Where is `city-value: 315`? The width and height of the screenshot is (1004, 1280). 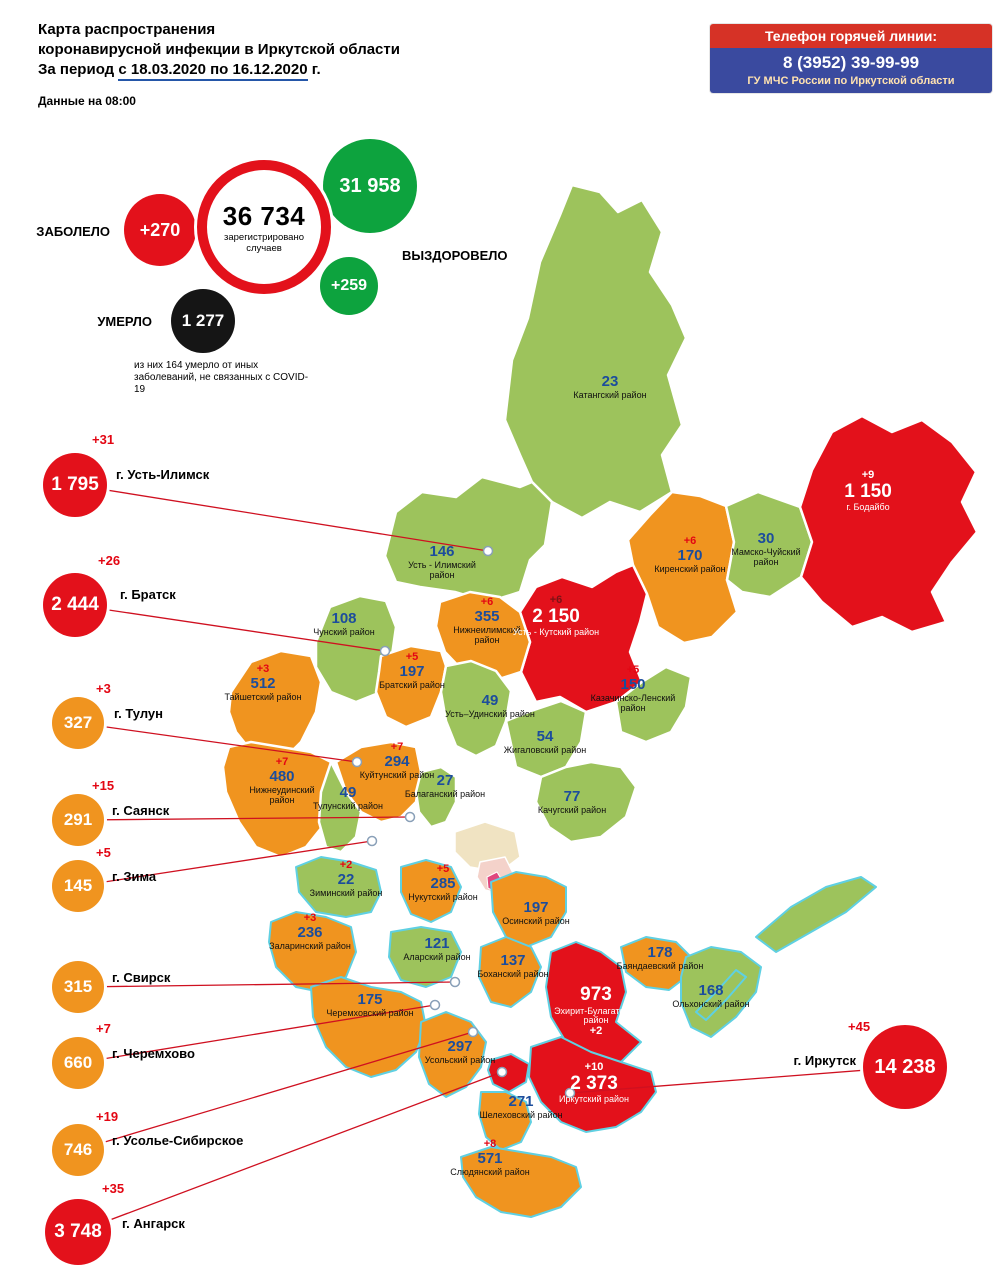
city-value: 315 is located at coordinates (78, 986).